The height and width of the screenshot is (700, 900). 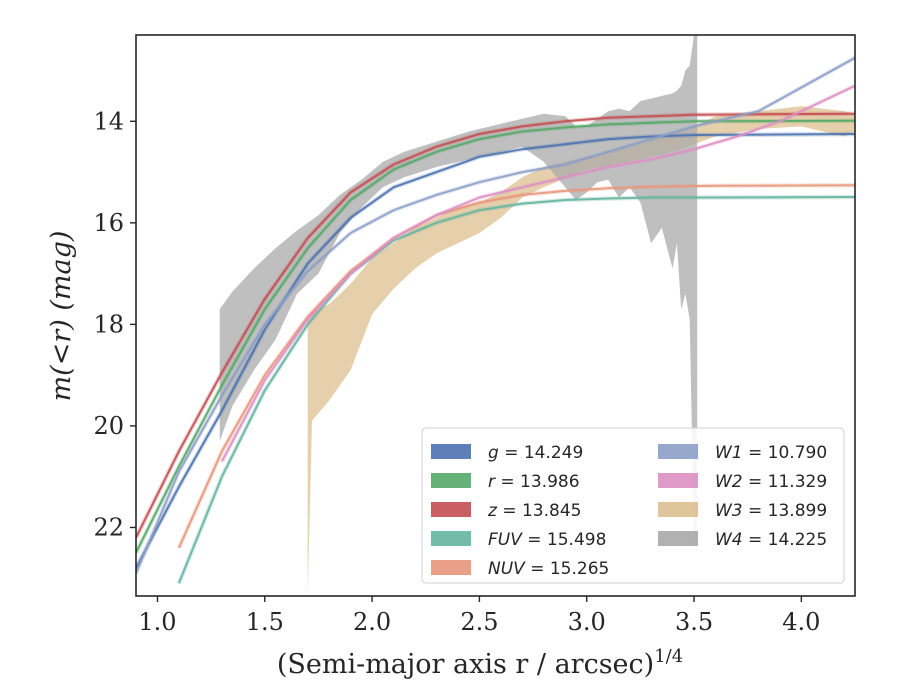 What do you see at coordinates (108, 324) in the screenshot?
I see `y-tick-label: 18` at bounding box center [108, 324].